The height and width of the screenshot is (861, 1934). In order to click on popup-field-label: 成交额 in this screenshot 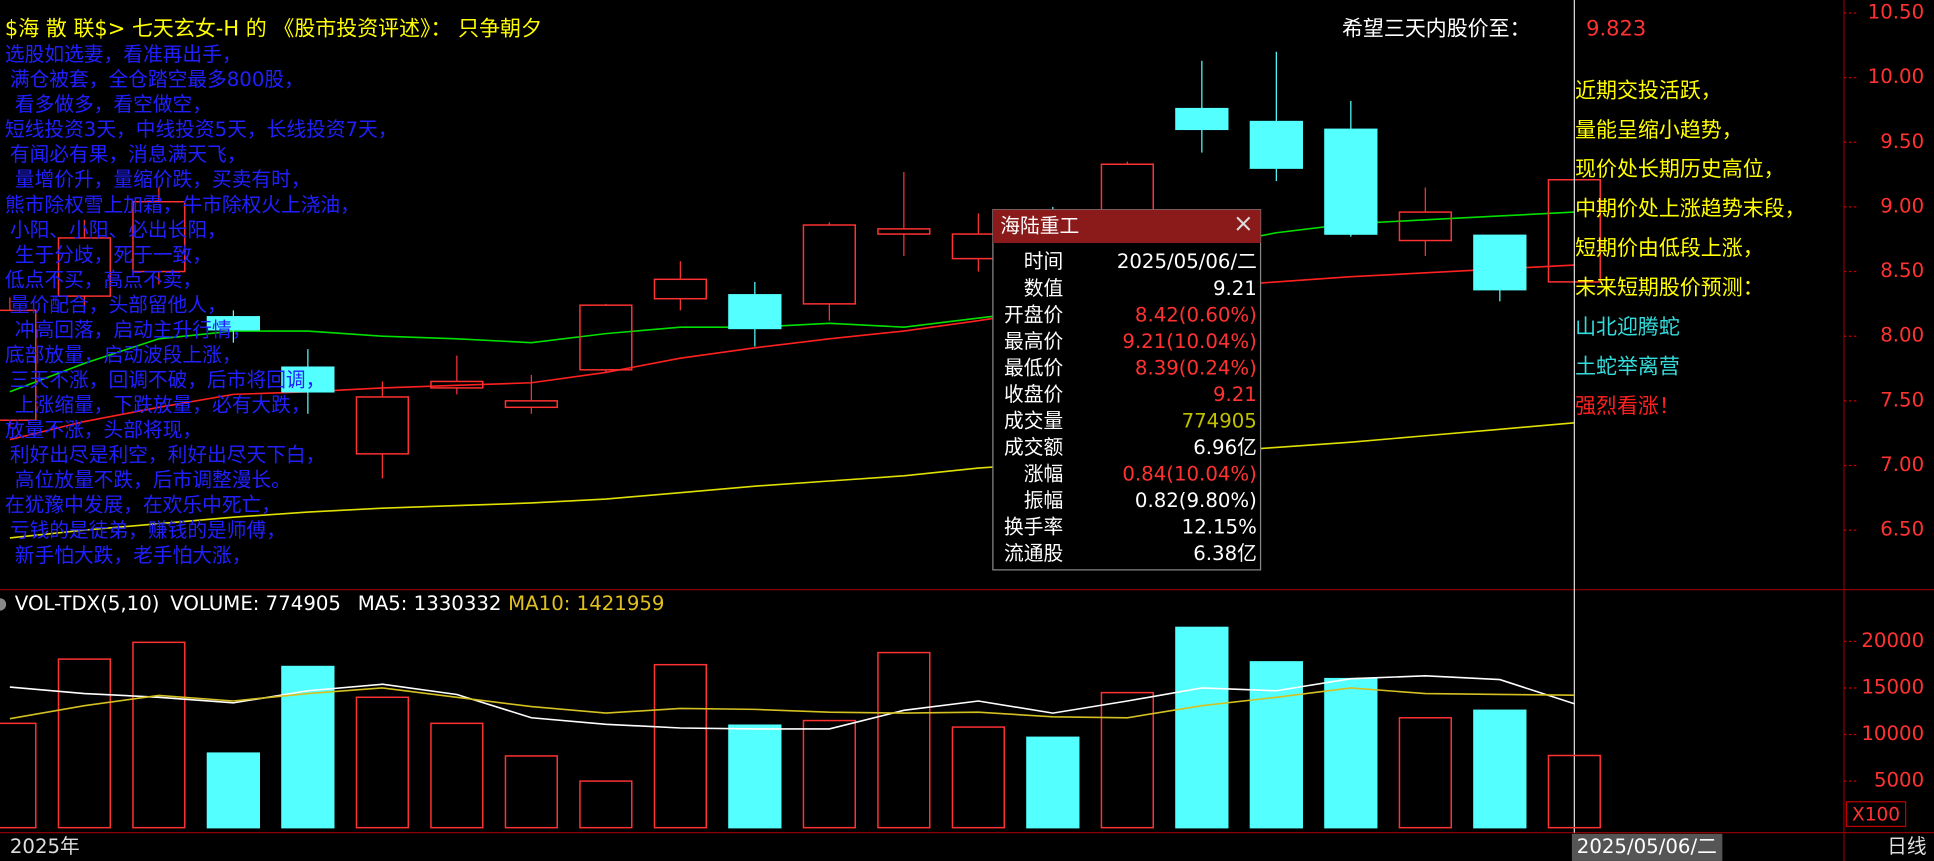, I will do `click(1033, 447)`.